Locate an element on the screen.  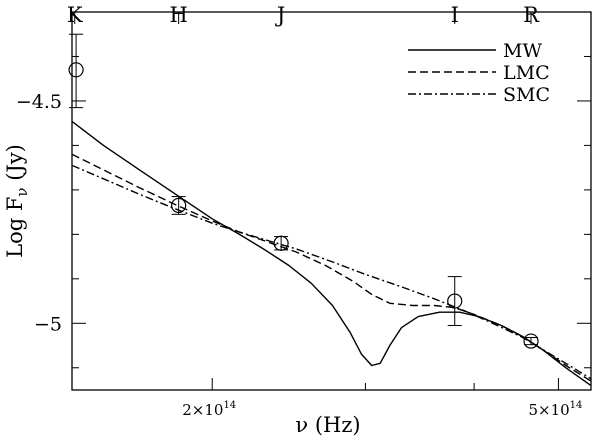
y-tick-label: −4.5 is located at coordinates (39, 102).